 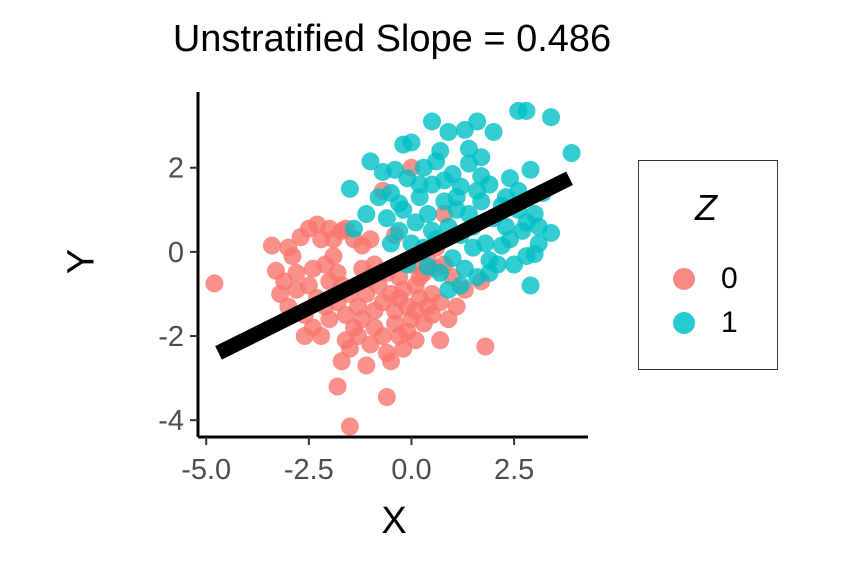 I want to click on regression-line, so click(x=394, y=265).